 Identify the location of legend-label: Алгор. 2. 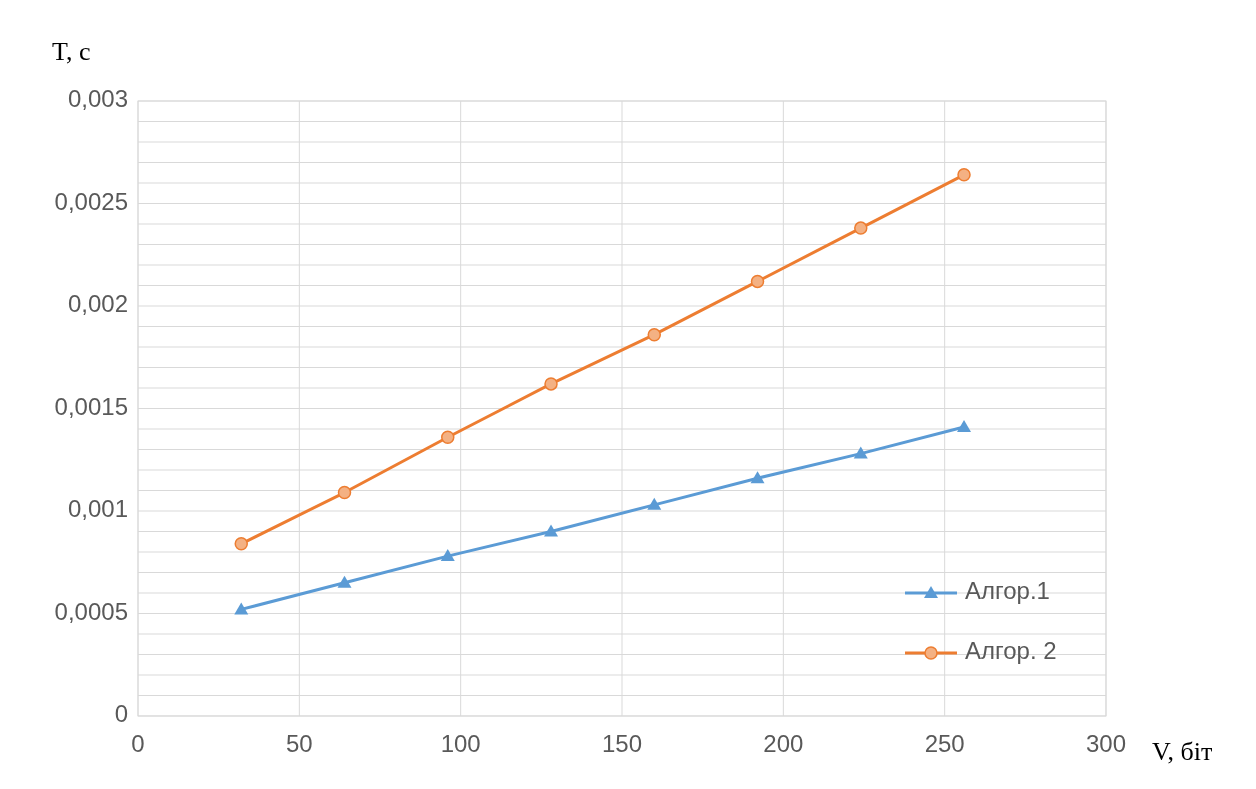
(1011, 651).